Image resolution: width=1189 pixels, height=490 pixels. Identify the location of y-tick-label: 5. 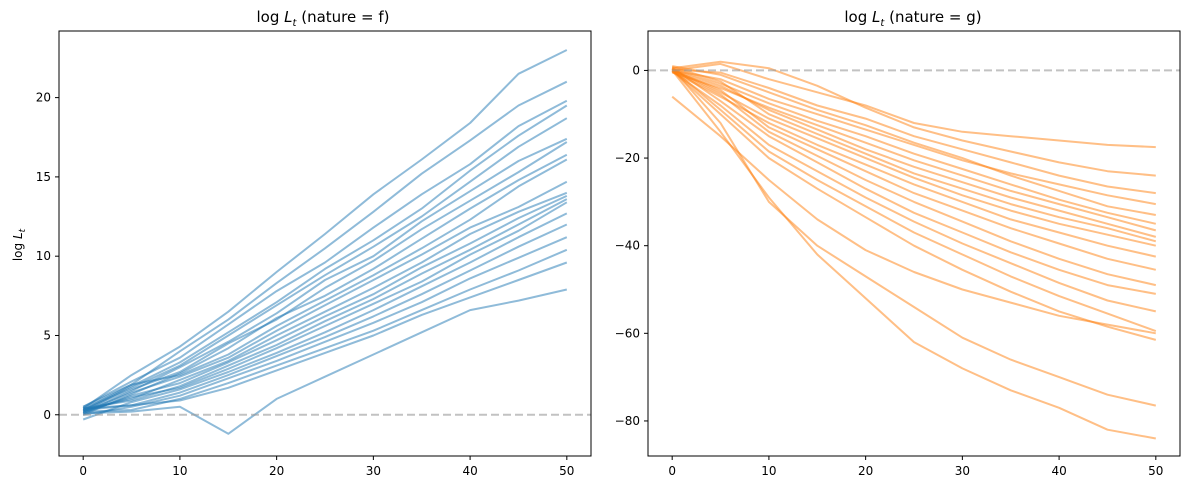
(47, 335).